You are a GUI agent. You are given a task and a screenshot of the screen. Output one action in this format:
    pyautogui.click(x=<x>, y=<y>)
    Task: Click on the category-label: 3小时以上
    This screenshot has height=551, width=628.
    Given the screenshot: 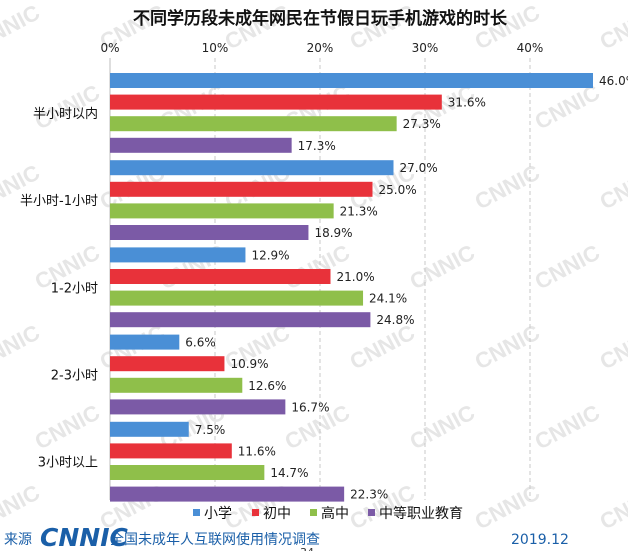 What is the action you would take?
    pyautogui.click(x=68, y=463)
    